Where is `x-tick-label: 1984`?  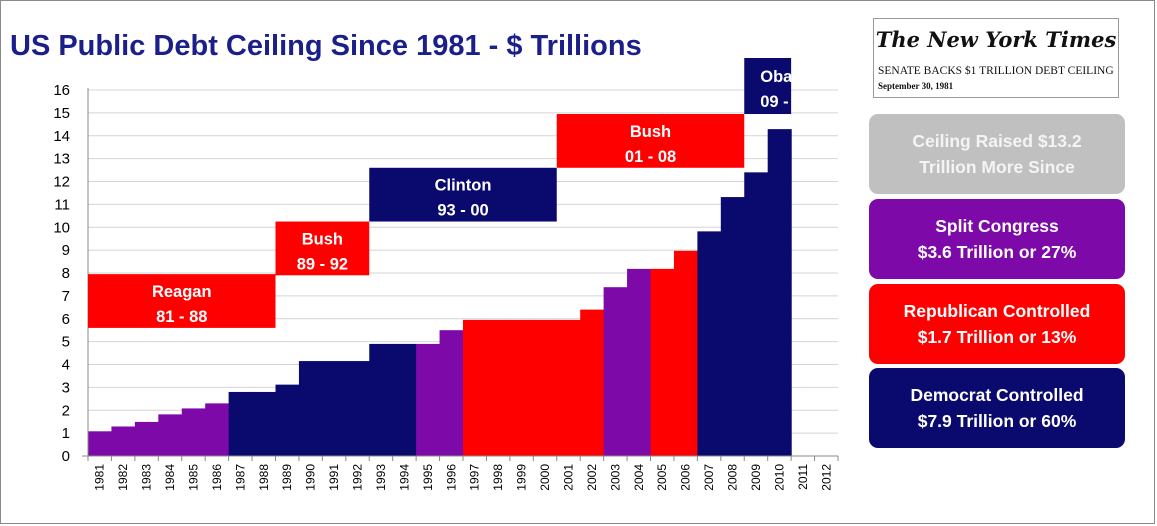 x-tick-label: 1984 is located at coordinates (170, 477).